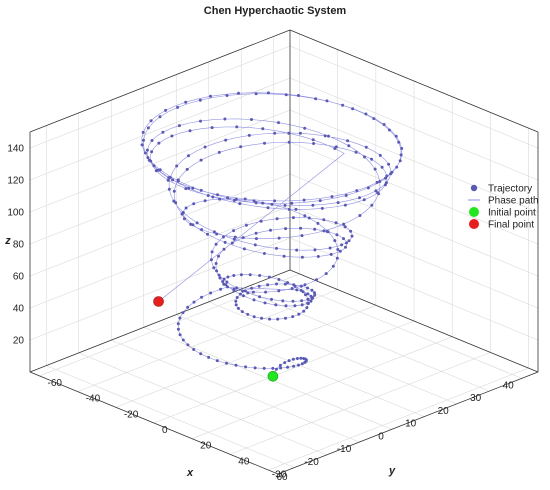 The height and width of the screenshot is (490, 550). Describe the element at coordinates (19, 309) in the screenshot. I see `z-tick-label: 40` at that location.